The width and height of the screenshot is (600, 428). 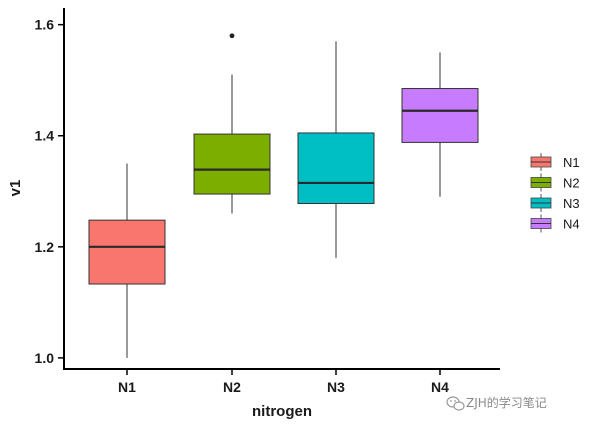 I want to click on x-tick-label: N3, so click(x=336, y=387).